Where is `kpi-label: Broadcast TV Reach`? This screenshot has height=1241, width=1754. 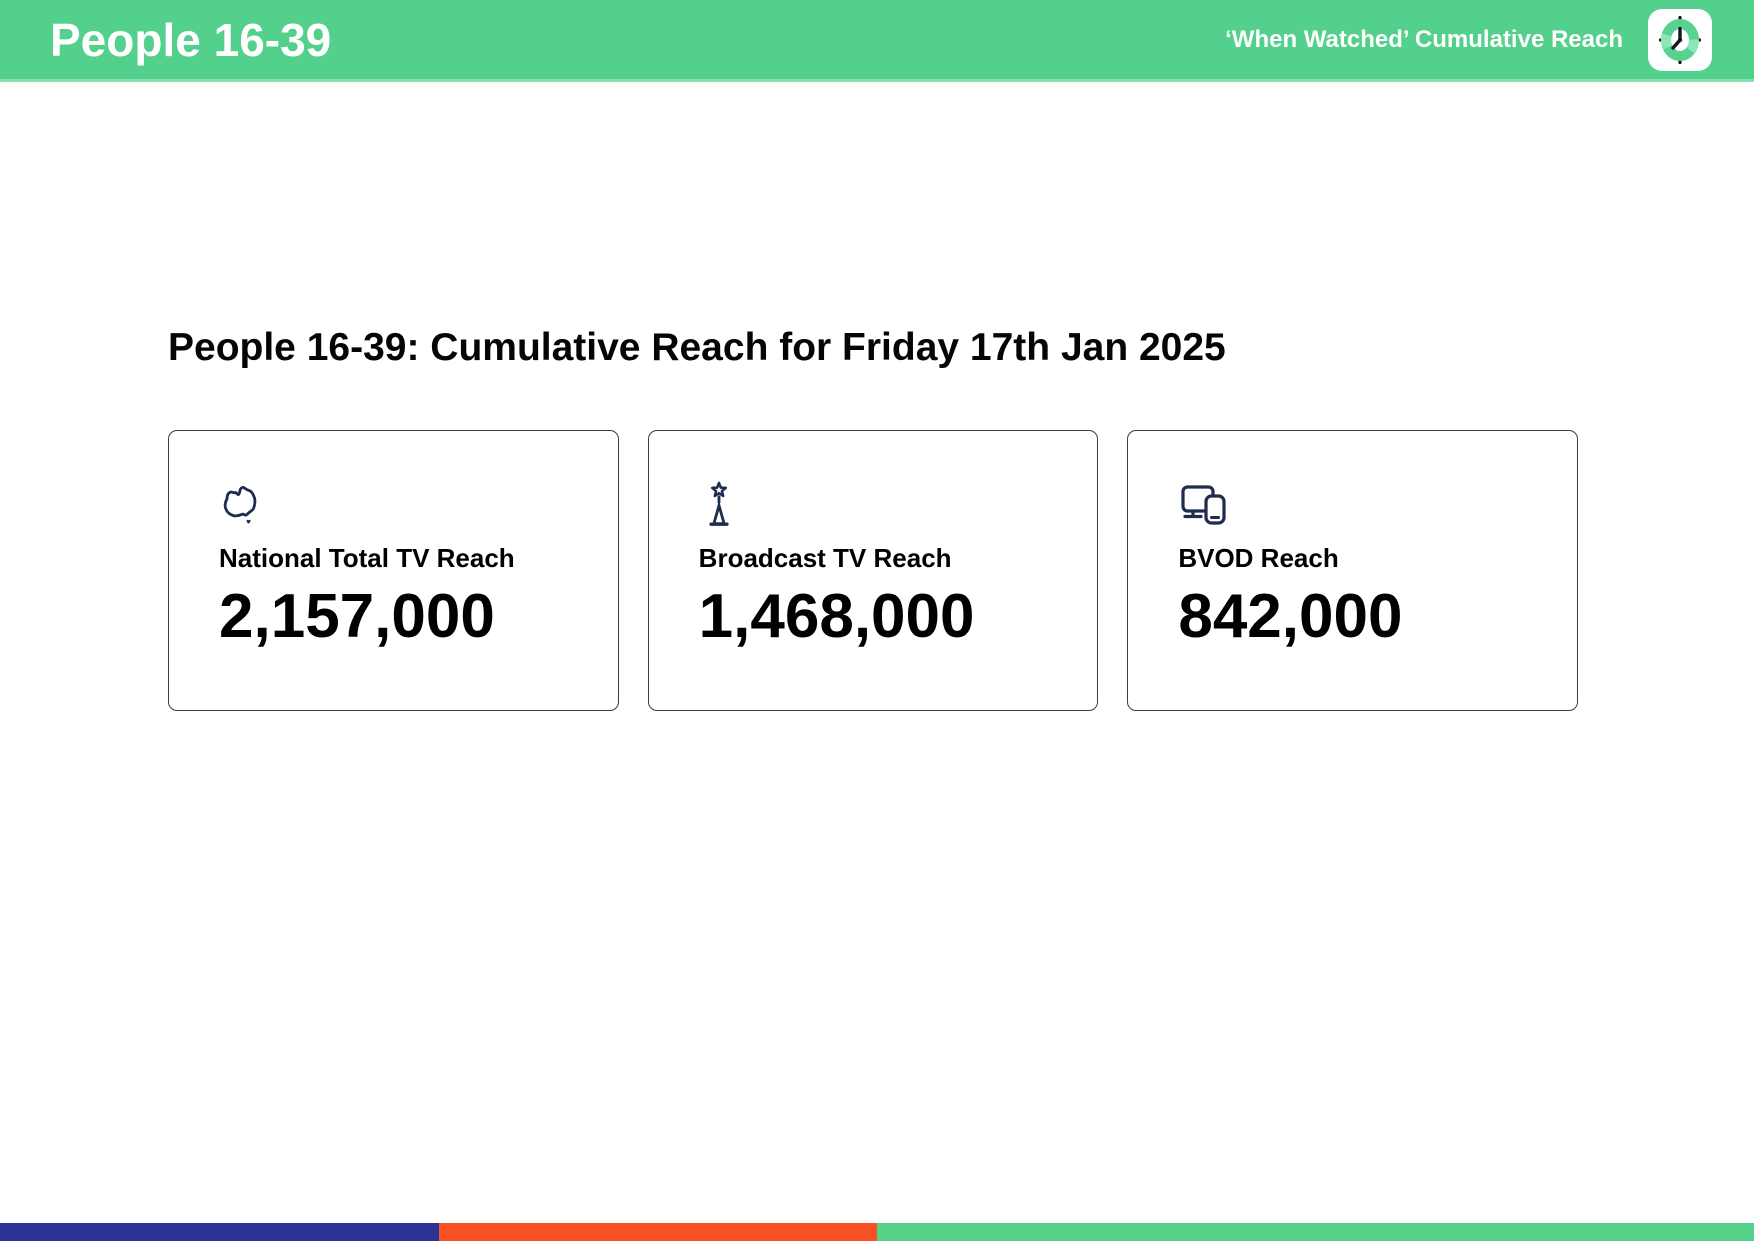 kpi-label: Broadcast TV Reach is located at coordinates (825, 557).